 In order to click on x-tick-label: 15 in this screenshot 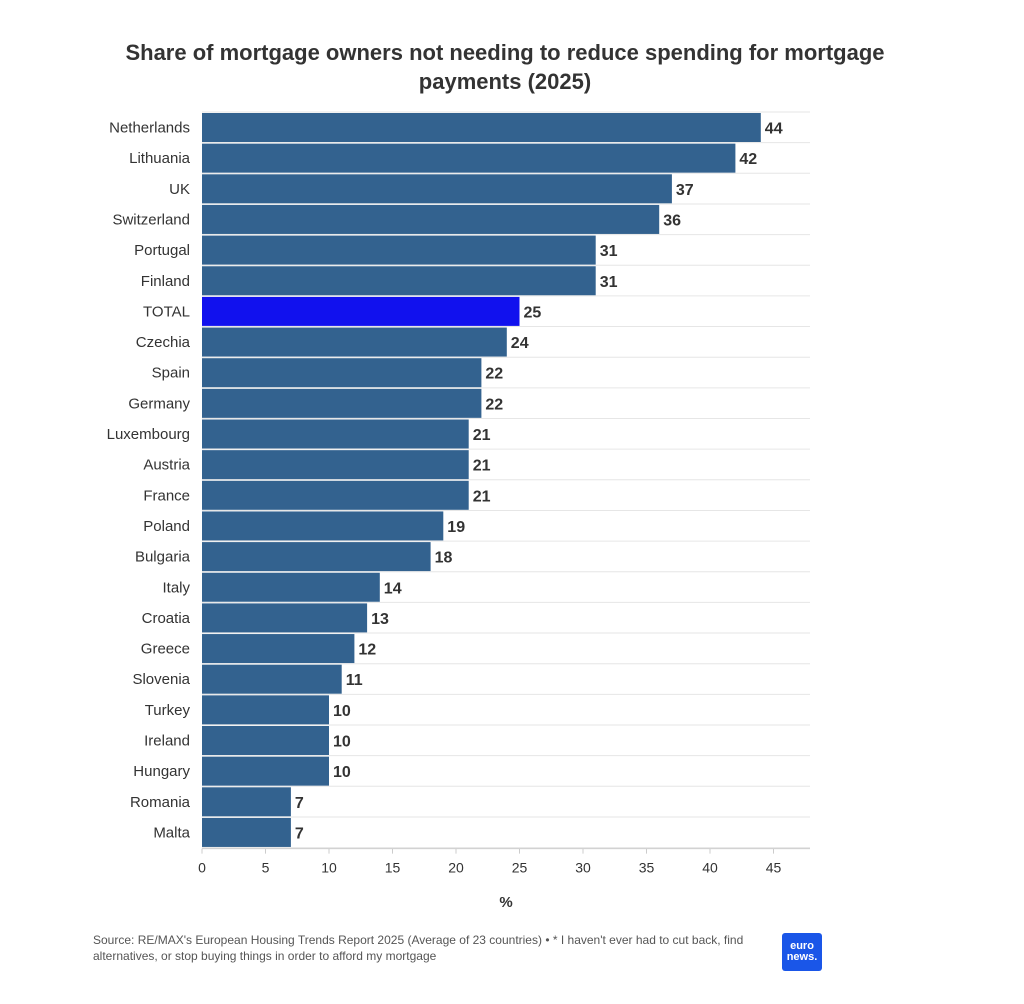, I will do `click(393, 868)`.